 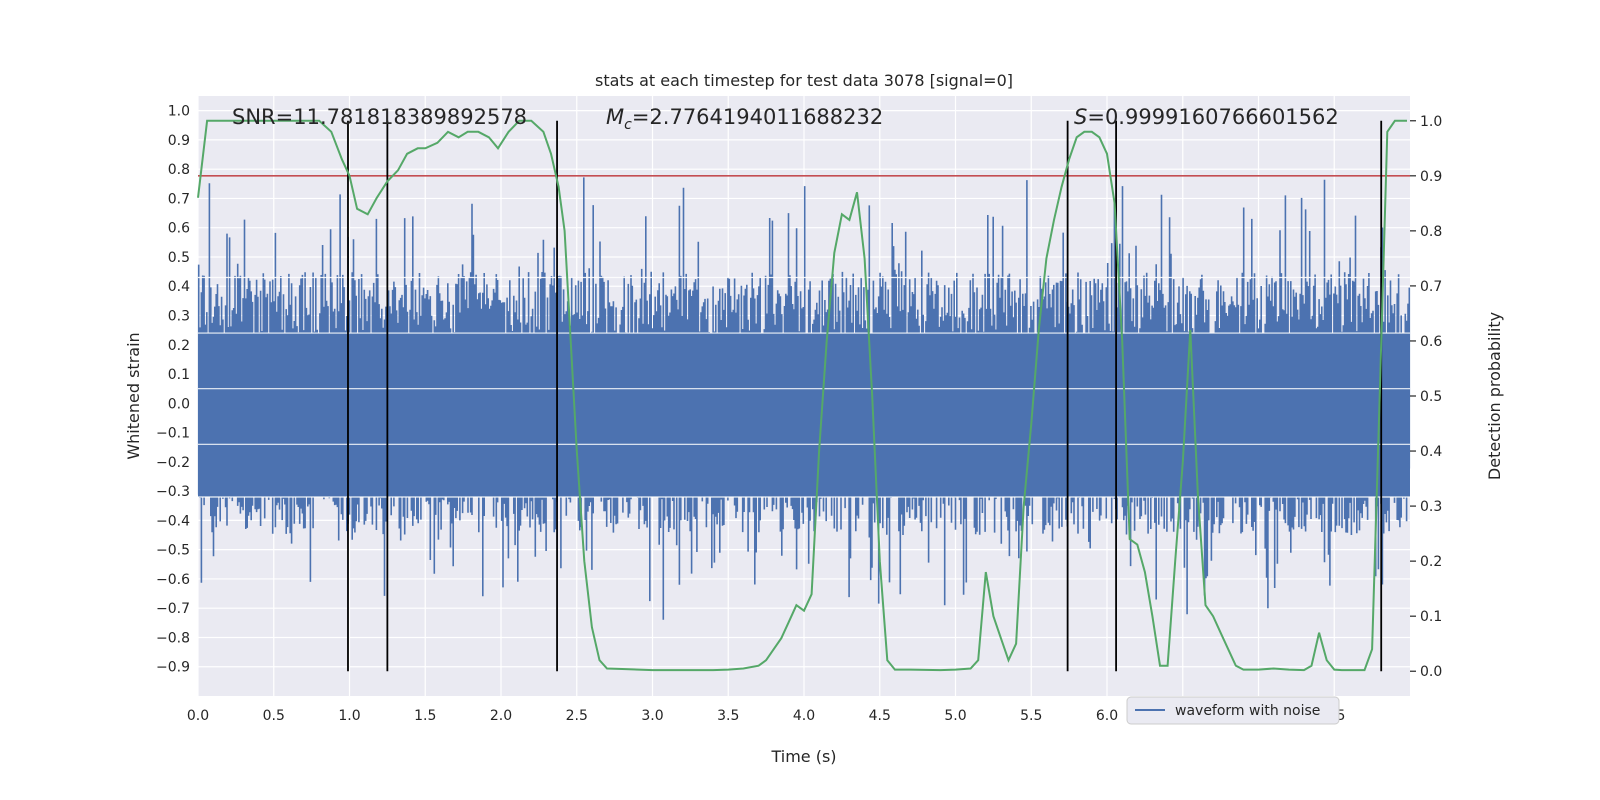 I want to click on y-tick-label: −0.5, so click(x=173, y=551).